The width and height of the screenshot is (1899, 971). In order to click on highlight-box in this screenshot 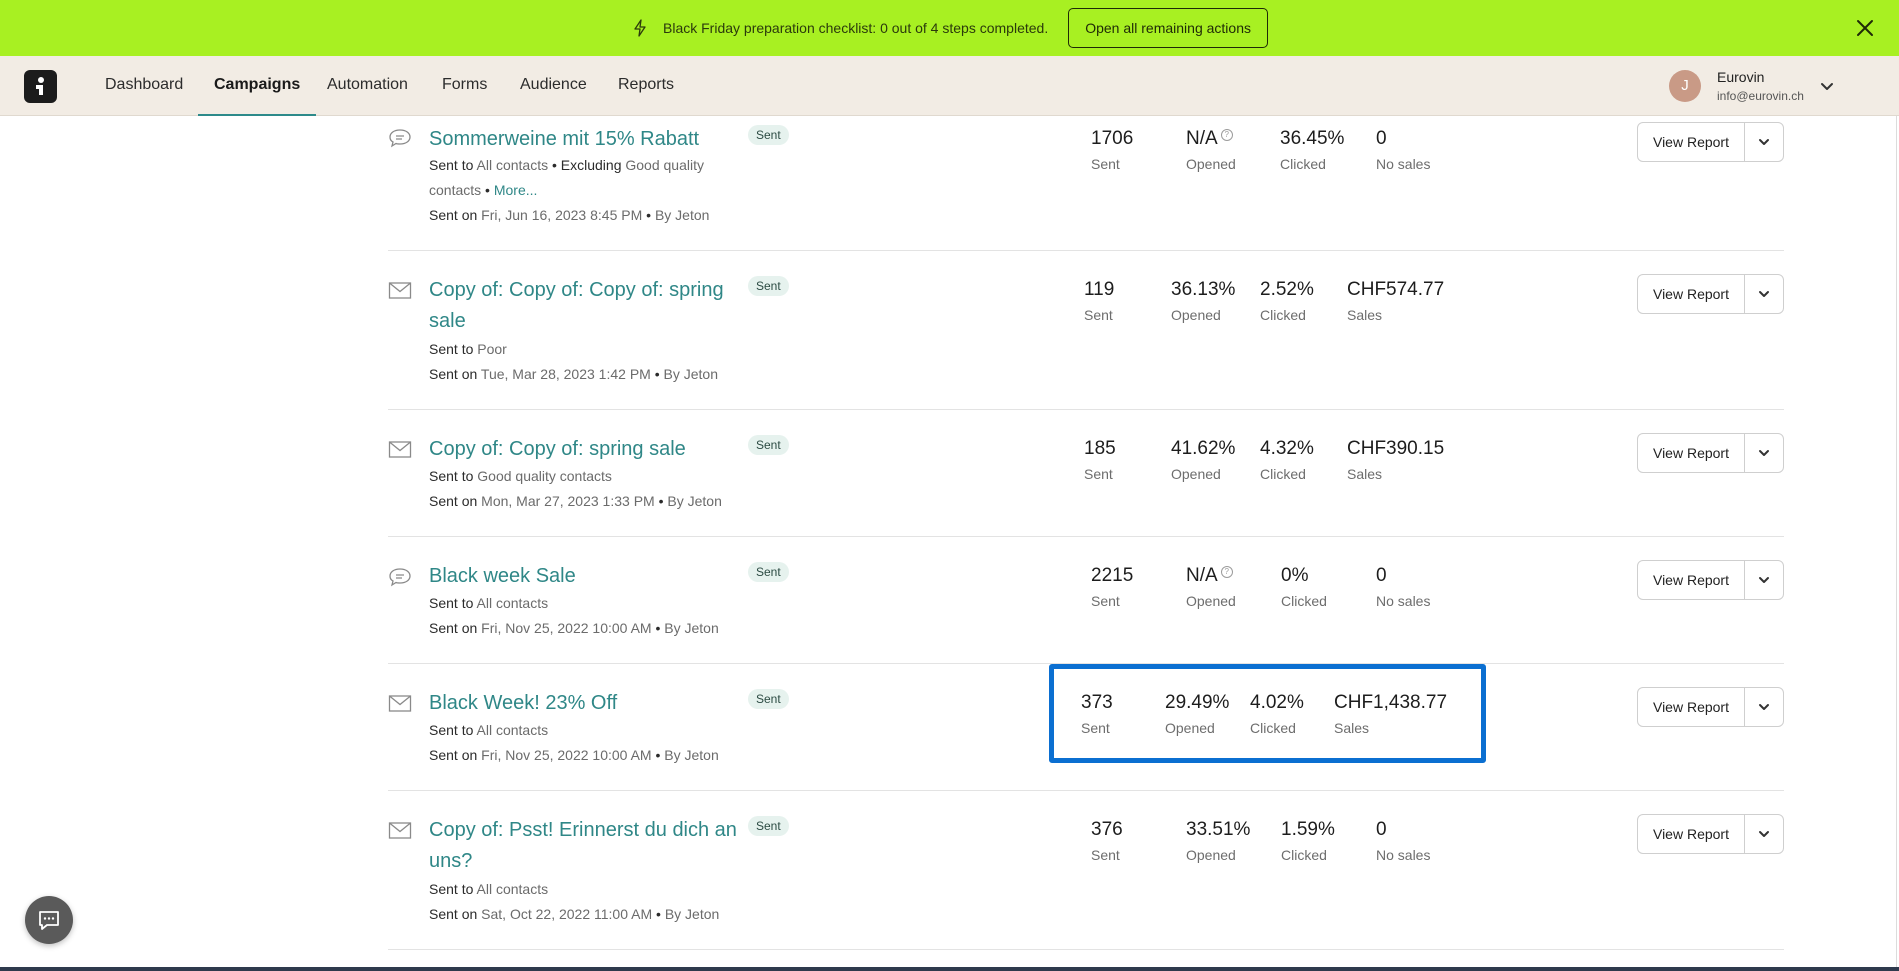, I will do `click(1267, 713)`.